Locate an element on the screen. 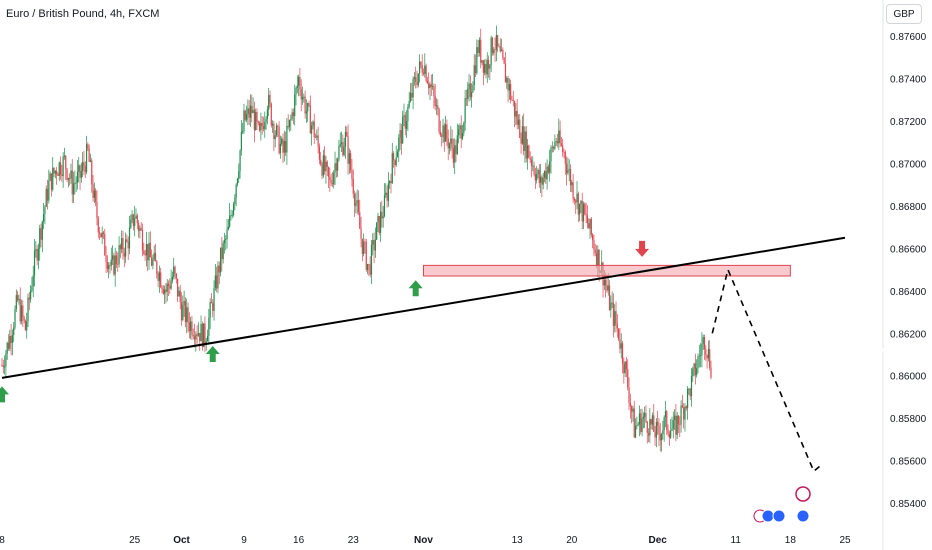 Image resolution: width=932 pixels, height=550 pixels. projection-path is located at coordinates (767, 370).